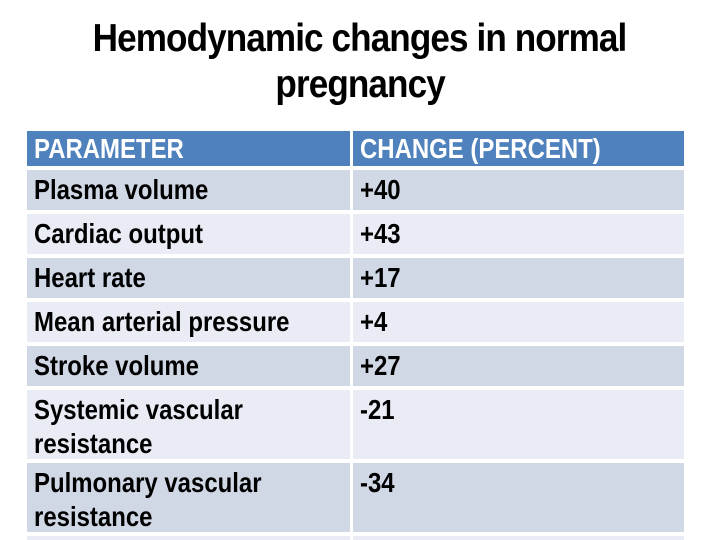  Describe the element at coordinates (380, 189) in the screenshot. I see `change-value: +40` at that location.